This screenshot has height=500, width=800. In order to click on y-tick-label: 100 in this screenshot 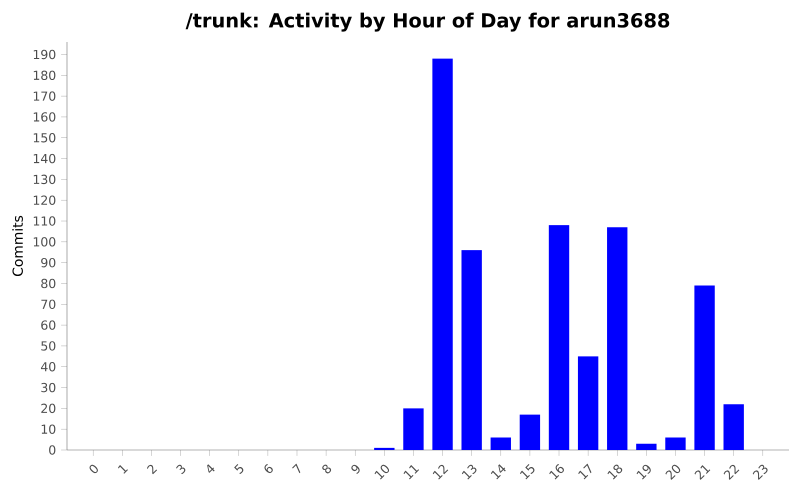, I will do `click(45, 242)`.